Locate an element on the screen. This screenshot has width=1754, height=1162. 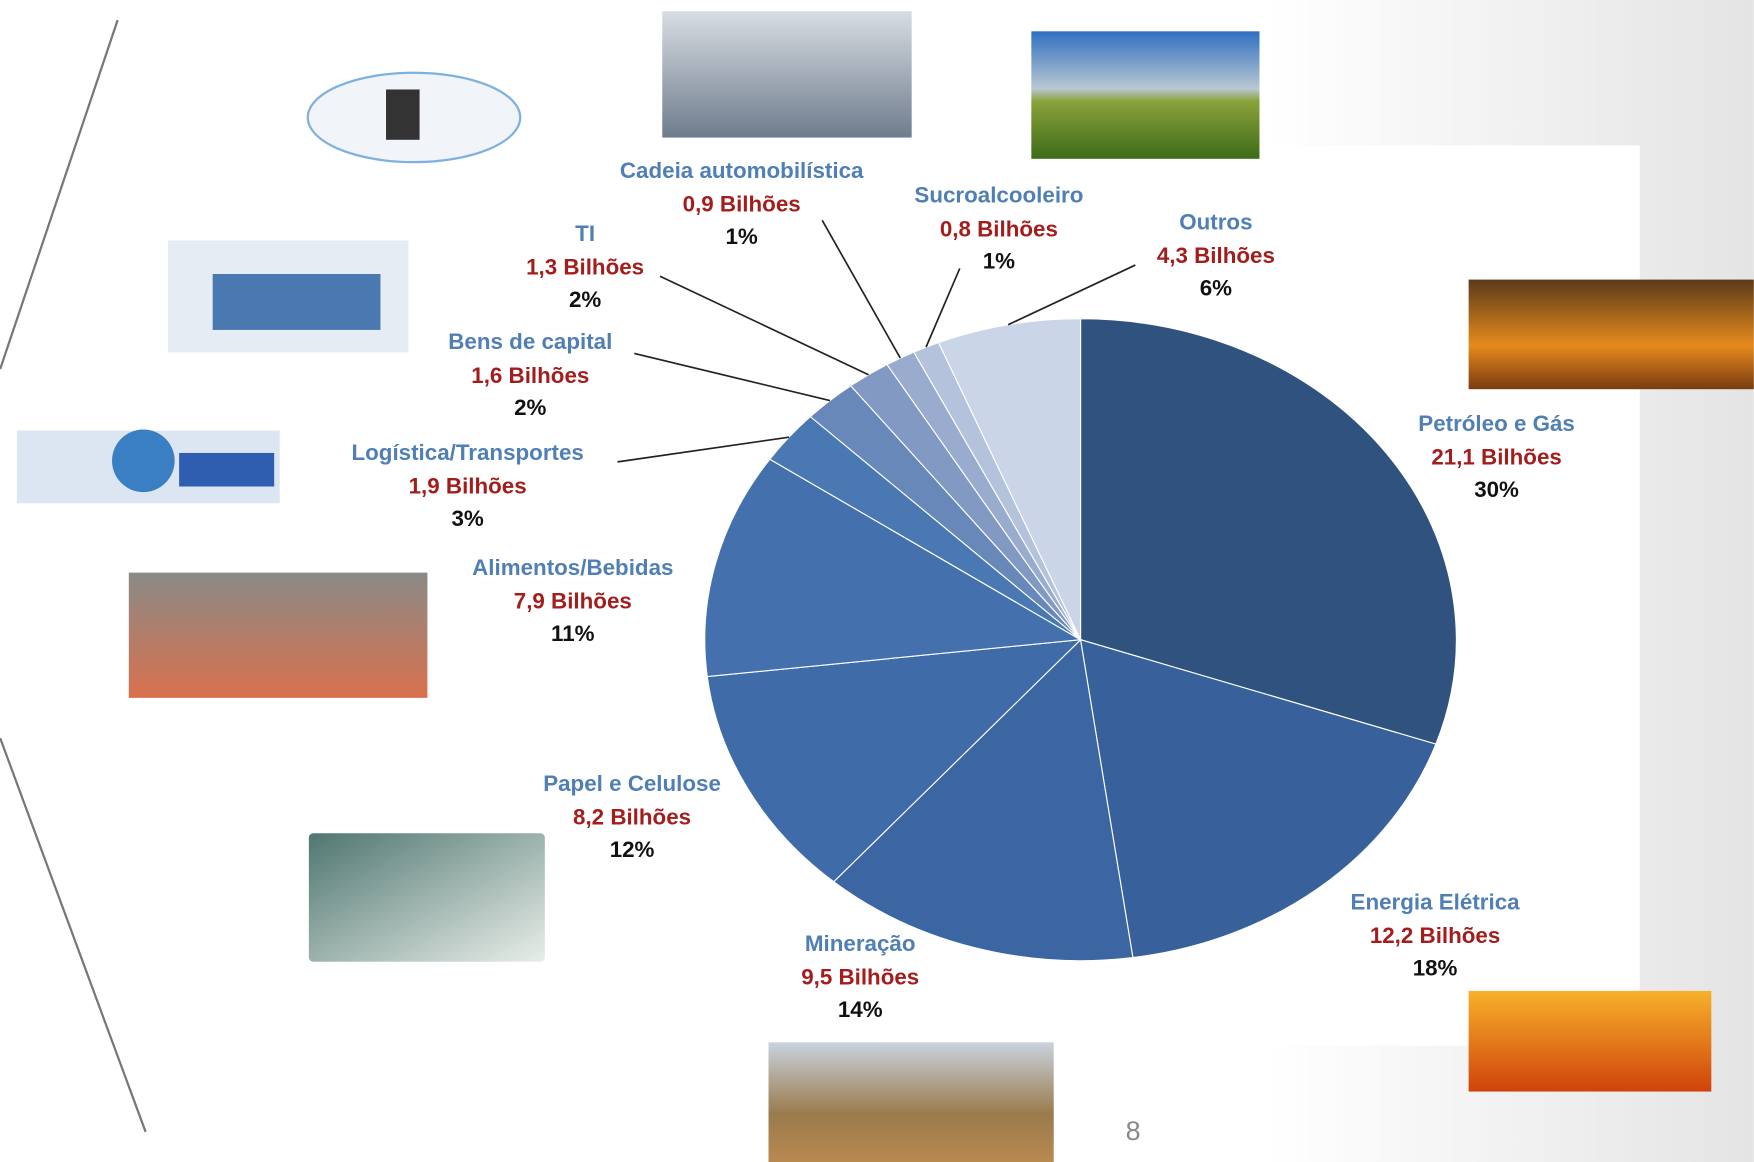
slice-name: TI is located at coordinates (585, 233).